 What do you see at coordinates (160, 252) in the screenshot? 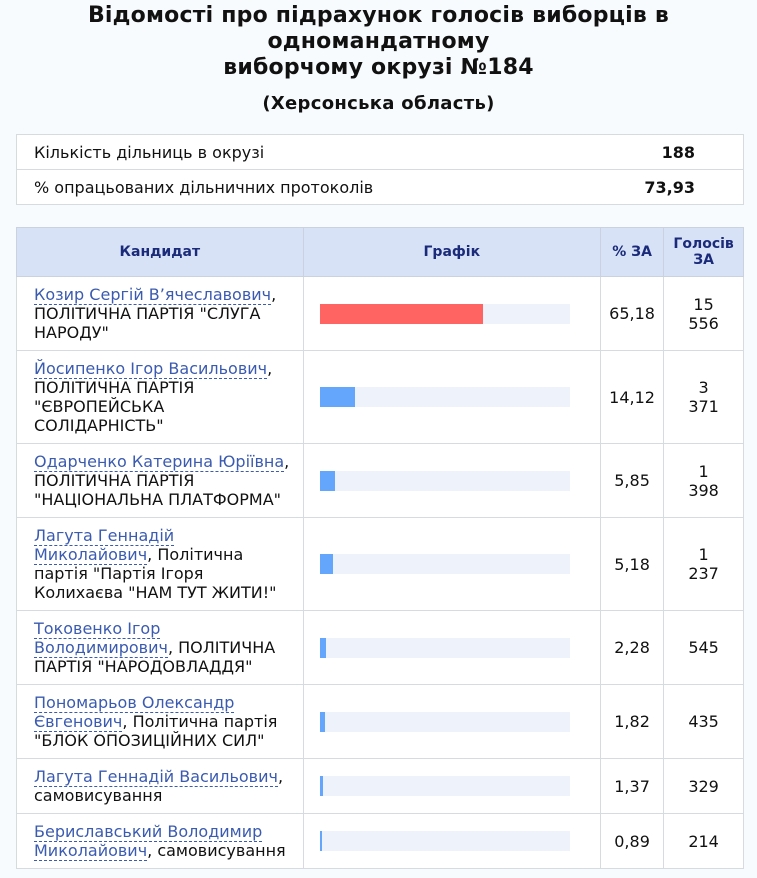
I see `column-header-candidate: Кандидат` at bounding box center [160, 252].